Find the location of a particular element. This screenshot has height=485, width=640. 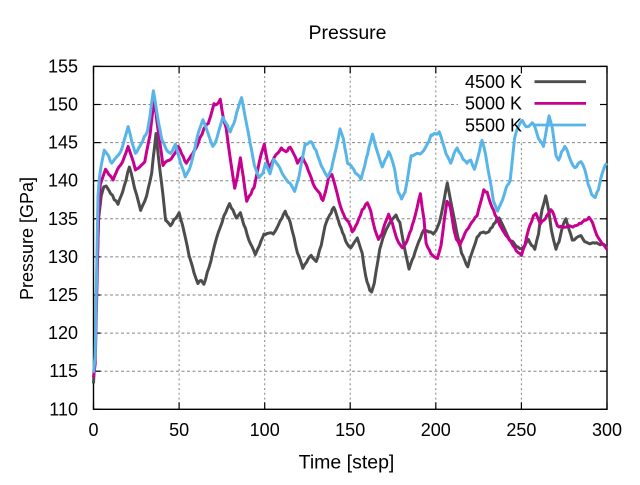

svg-text: 4500 K is located at coordinates (493, 82).